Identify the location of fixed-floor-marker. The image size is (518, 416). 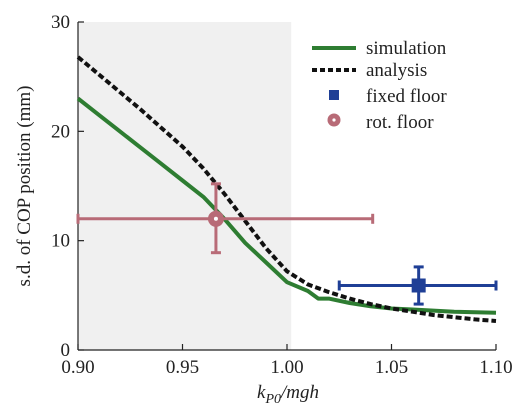
(418, 285).